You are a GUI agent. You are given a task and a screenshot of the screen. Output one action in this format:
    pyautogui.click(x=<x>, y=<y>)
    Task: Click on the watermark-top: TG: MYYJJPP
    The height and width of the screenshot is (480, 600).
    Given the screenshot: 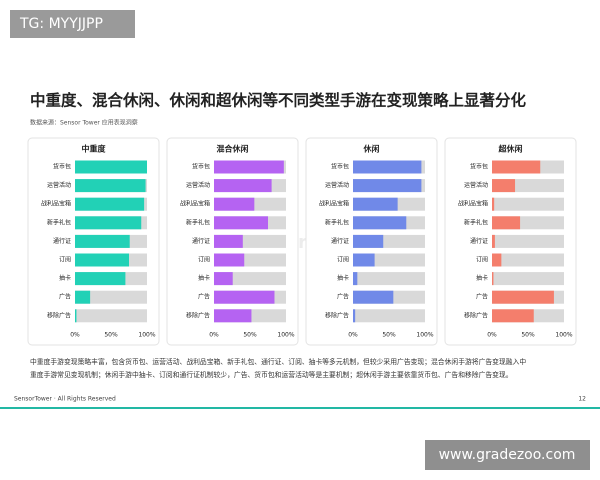 What is the action you would take?
    pyautogui.click(x=61, y=24)
    